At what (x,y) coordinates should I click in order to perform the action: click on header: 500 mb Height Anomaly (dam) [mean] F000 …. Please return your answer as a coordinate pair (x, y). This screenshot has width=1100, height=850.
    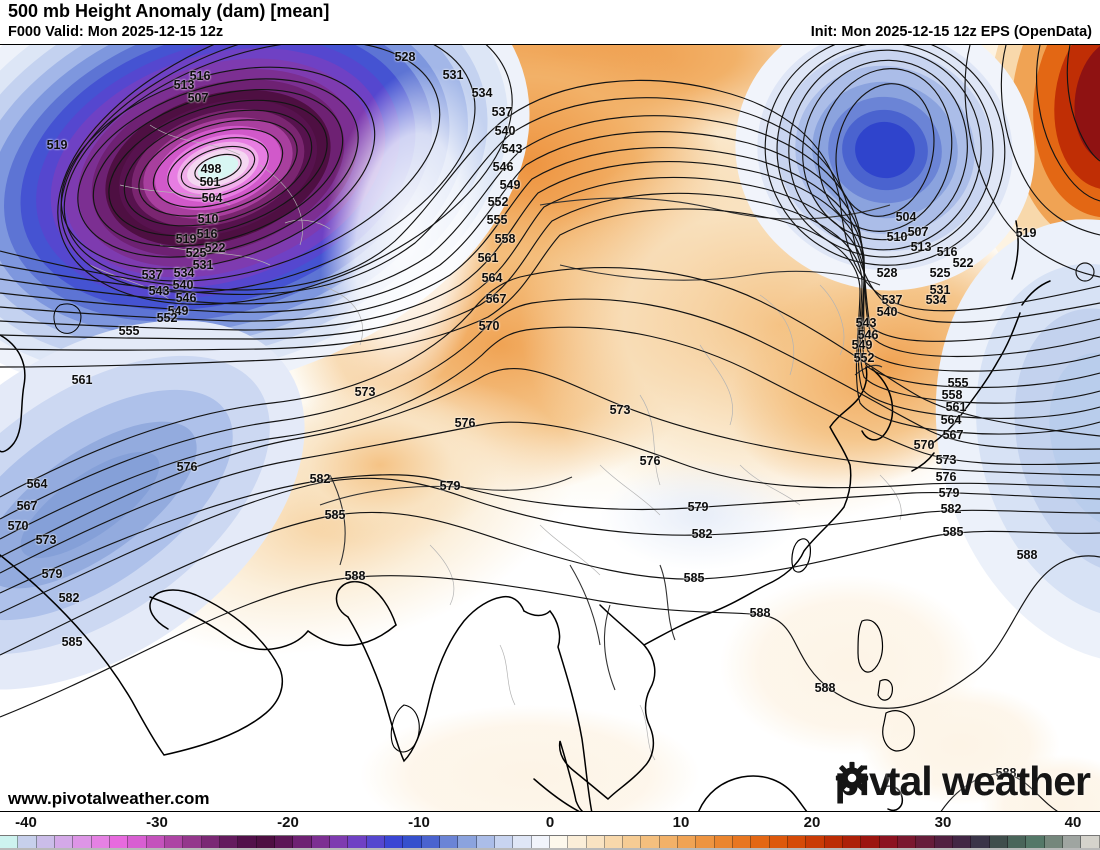
    Looking at the image, I should click on (550, 22).